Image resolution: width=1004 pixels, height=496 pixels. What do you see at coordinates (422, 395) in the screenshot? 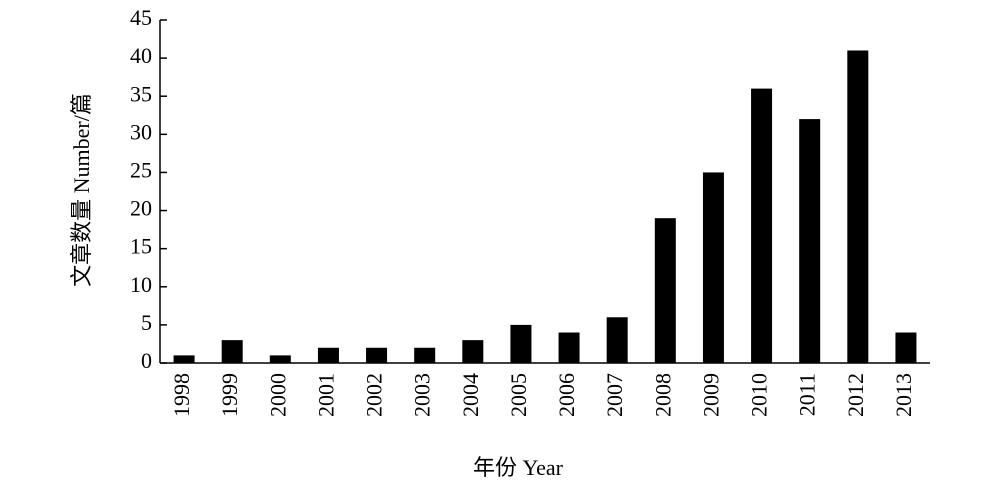
I see `x-tick-label: 2003` at bounding box center [422, 395].